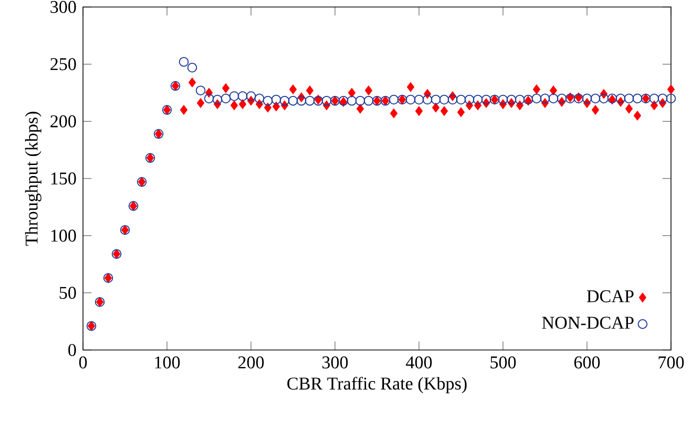 This screenshot has width=688, height=424. I want to click on x-tick-label: 700, so click(671, 362).